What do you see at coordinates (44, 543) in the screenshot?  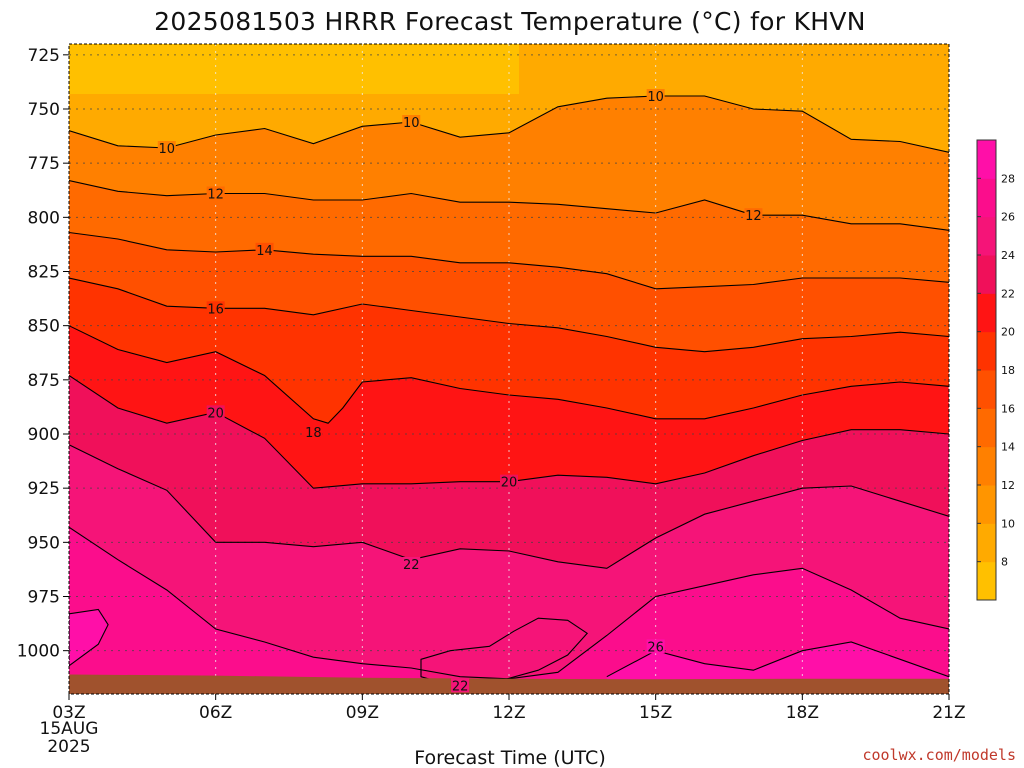 I see `y-tick-label-950: 950` at bounding box center [44, 543].